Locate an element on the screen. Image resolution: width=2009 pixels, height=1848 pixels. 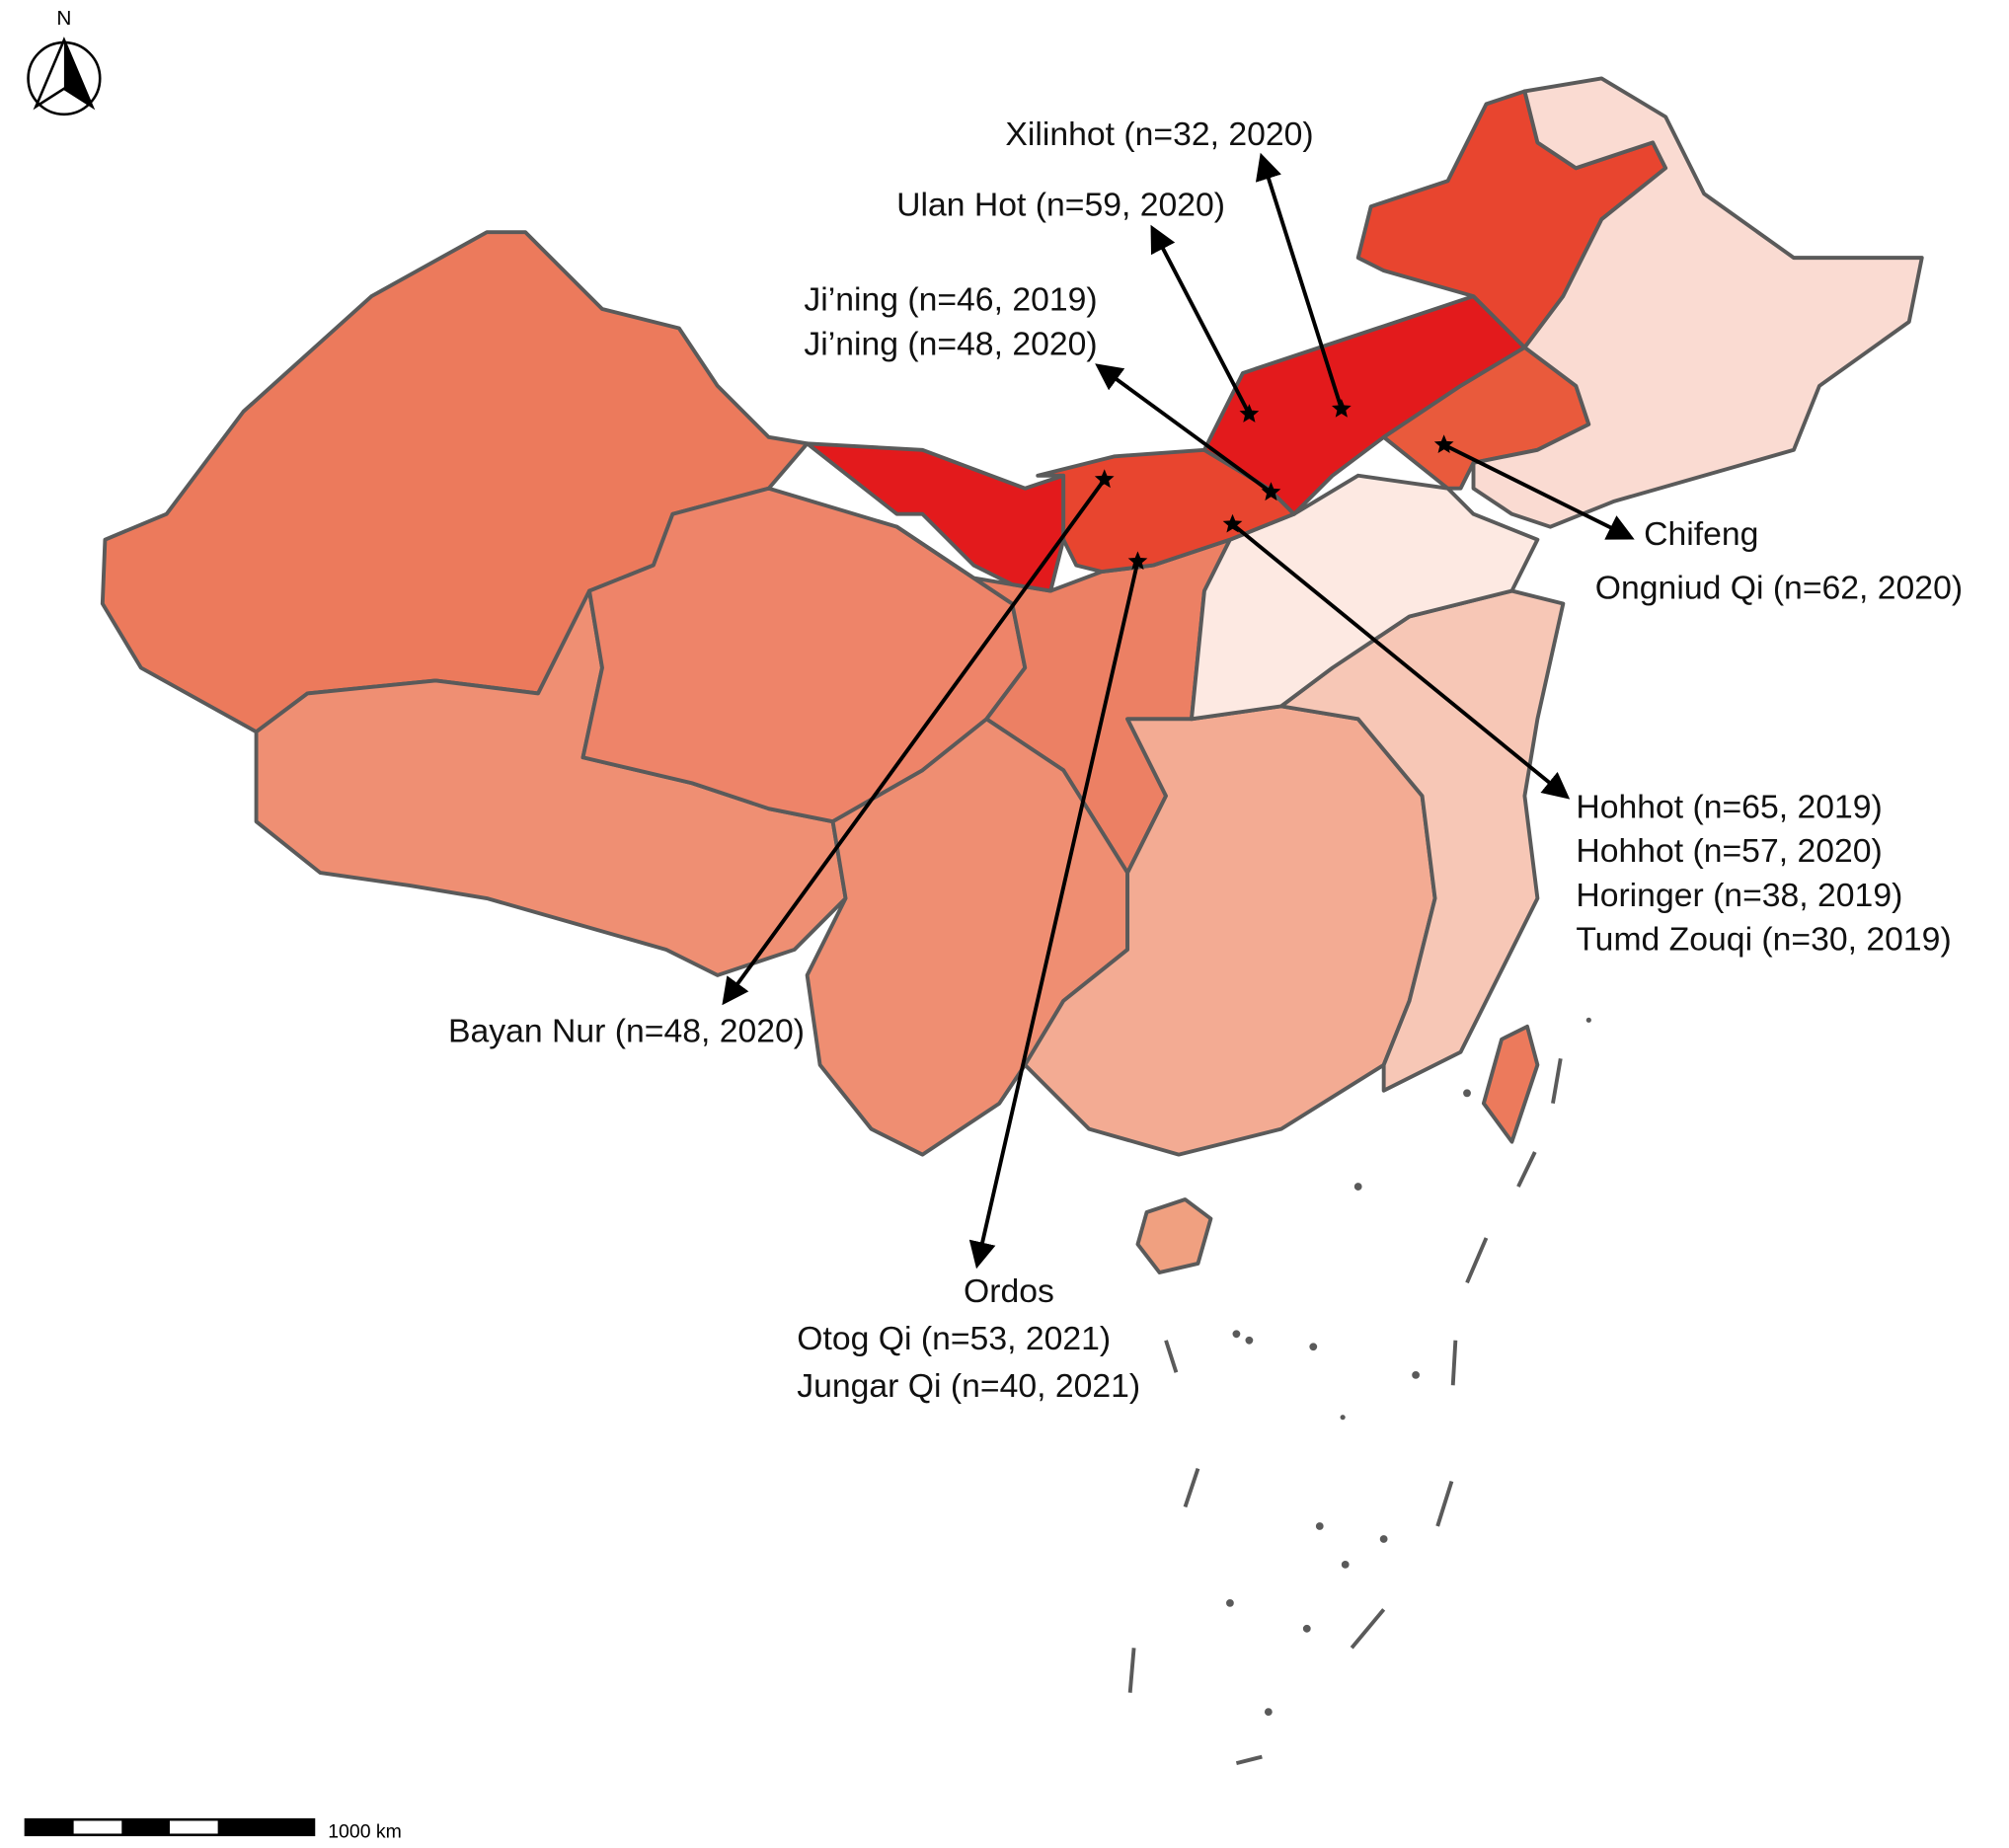
site-label: Jungar Qi (n=40, 2021) is located at coordinates (968, 1386).